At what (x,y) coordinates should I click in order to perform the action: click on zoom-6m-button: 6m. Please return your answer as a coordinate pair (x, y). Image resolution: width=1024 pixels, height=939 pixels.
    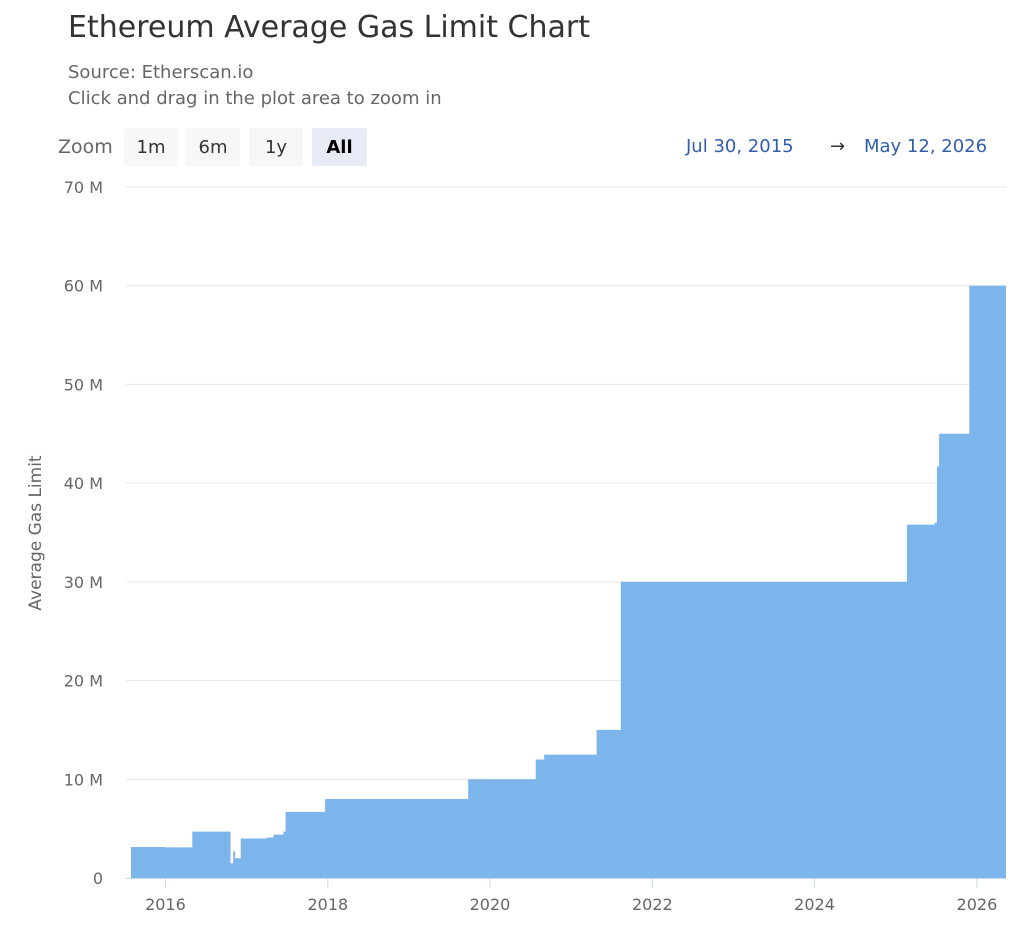
    Looking at the image, I should click on (213, 147).